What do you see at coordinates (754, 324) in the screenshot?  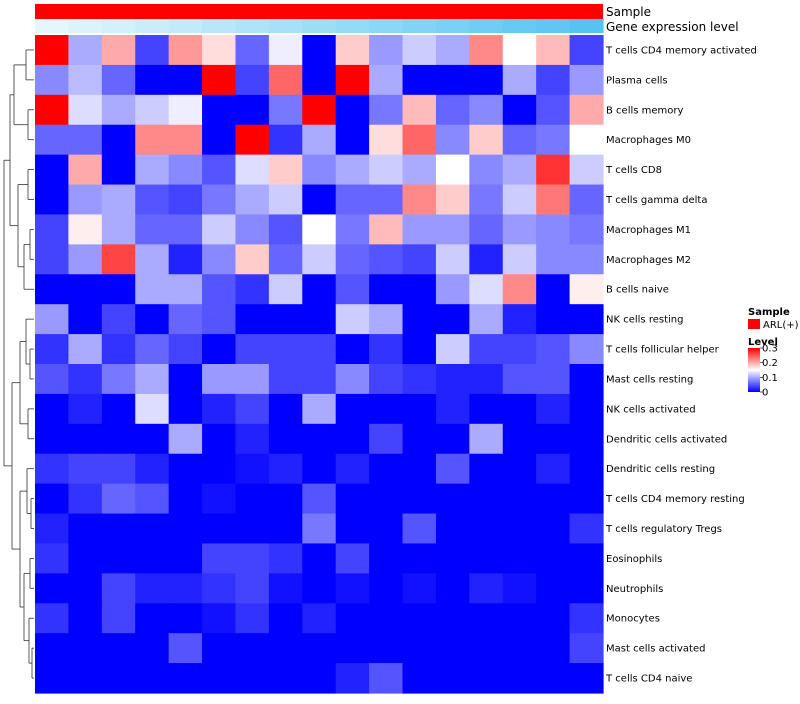 I see `legend-sample-swatch` at bounding box center [754, 324].